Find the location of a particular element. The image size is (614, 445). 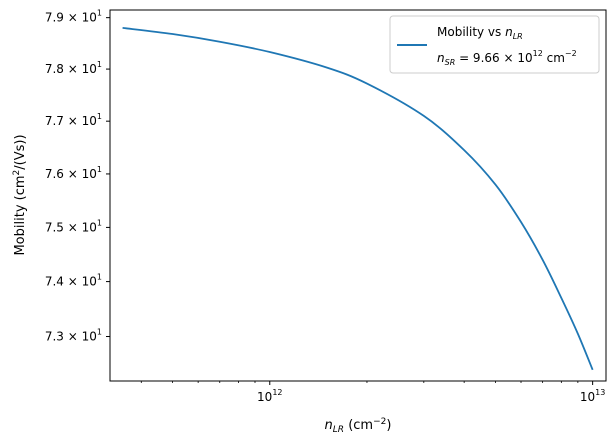

y-tick-label: 7.3 × 101 is located at coordinates (73, 336).